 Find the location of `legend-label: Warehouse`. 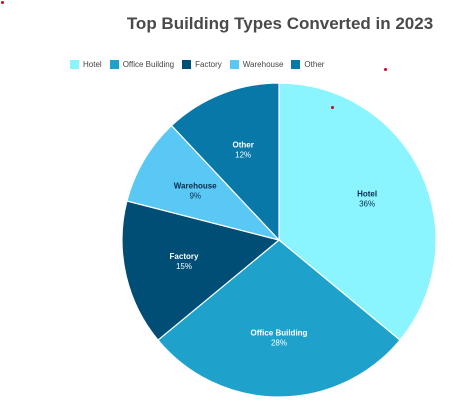

legend-label: Warehouse is located at coordinates (263, 64).